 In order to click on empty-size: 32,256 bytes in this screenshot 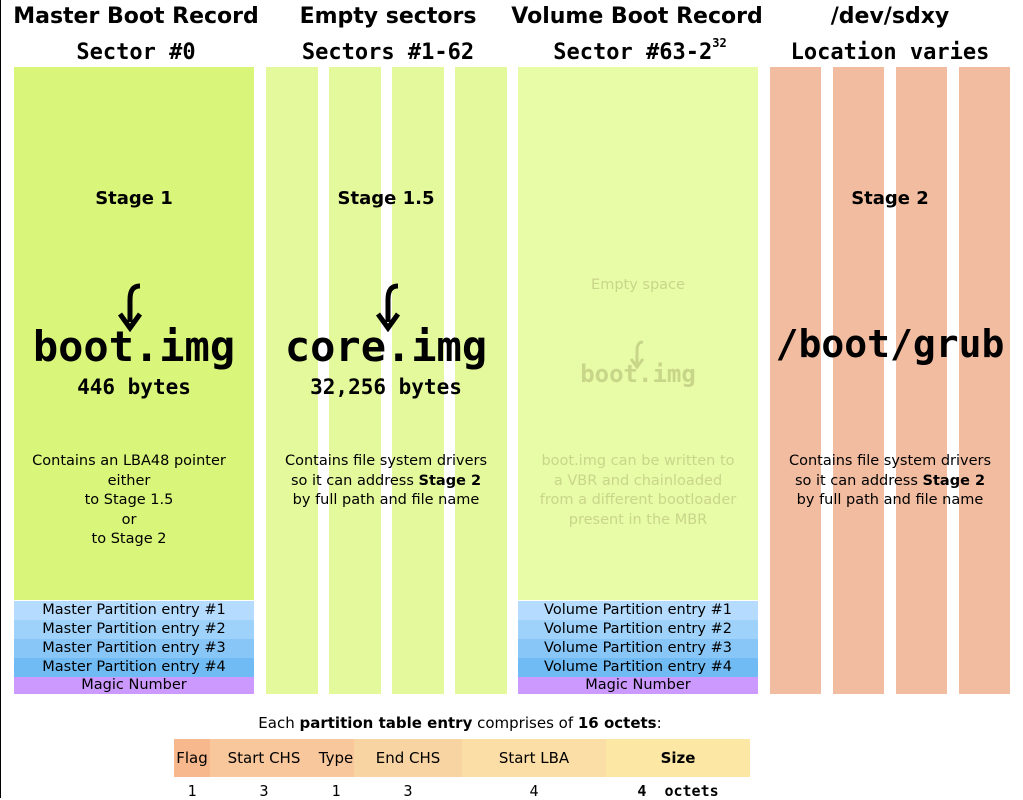, I will do `click(386, 387)`.